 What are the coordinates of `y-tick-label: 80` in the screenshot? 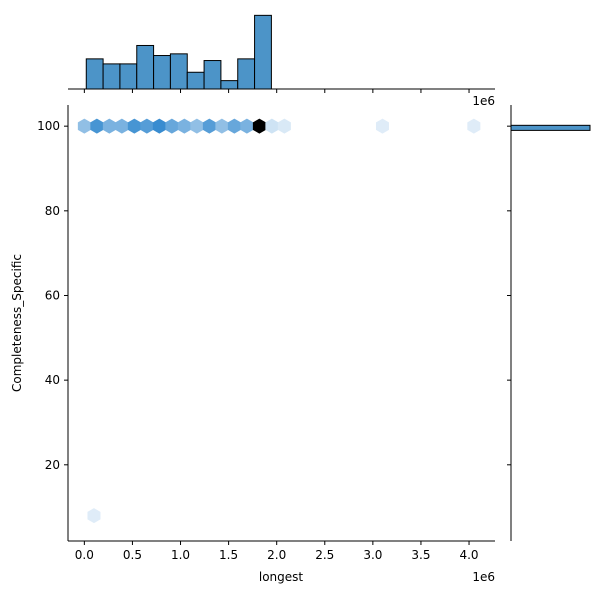 It's located at (52, 211).